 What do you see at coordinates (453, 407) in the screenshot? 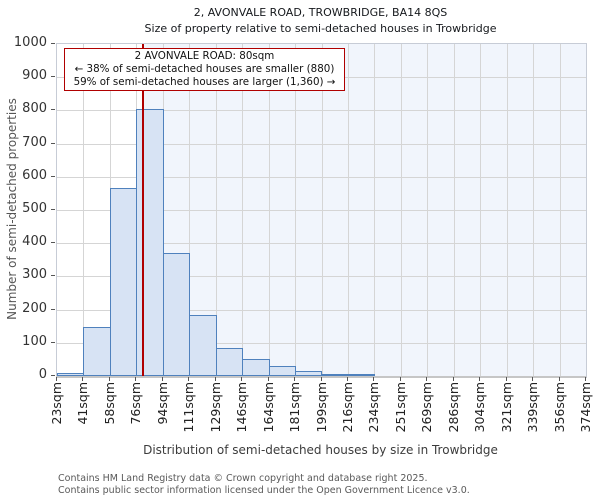
I see `x-axis-tick-label: 286sqm` at bounding box center [453, 407].